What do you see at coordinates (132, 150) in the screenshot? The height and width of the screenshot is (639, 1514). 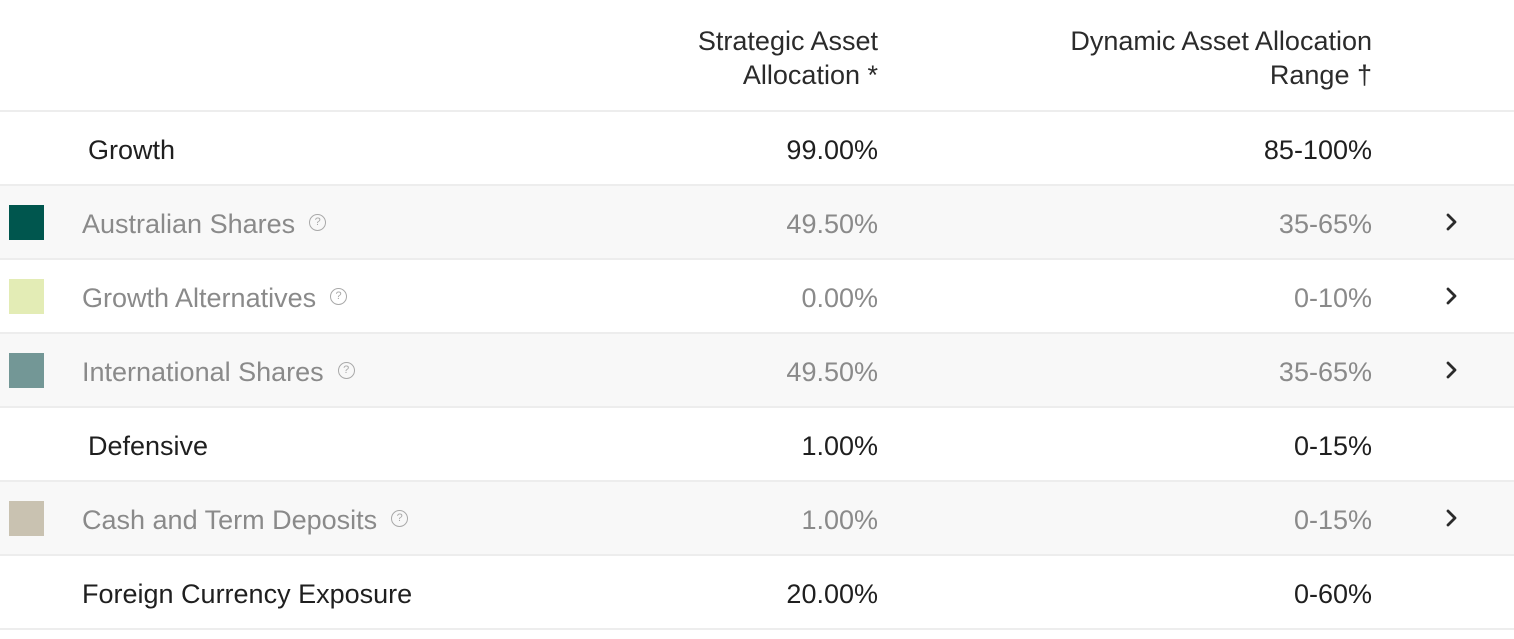 I see `group-label: Growth` at bounding box center [132, 150].